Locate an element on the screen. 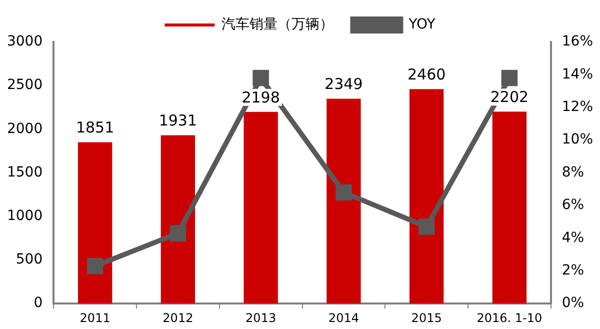  y-tick-label: 2000 is located at coordinates (24, 128).